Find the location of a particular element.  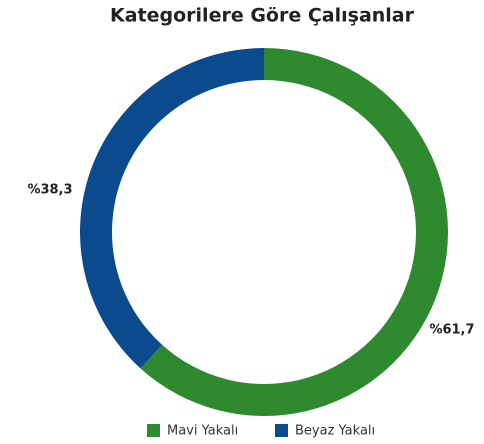

data-label: %38,3 is located at coordinates (49, 190).